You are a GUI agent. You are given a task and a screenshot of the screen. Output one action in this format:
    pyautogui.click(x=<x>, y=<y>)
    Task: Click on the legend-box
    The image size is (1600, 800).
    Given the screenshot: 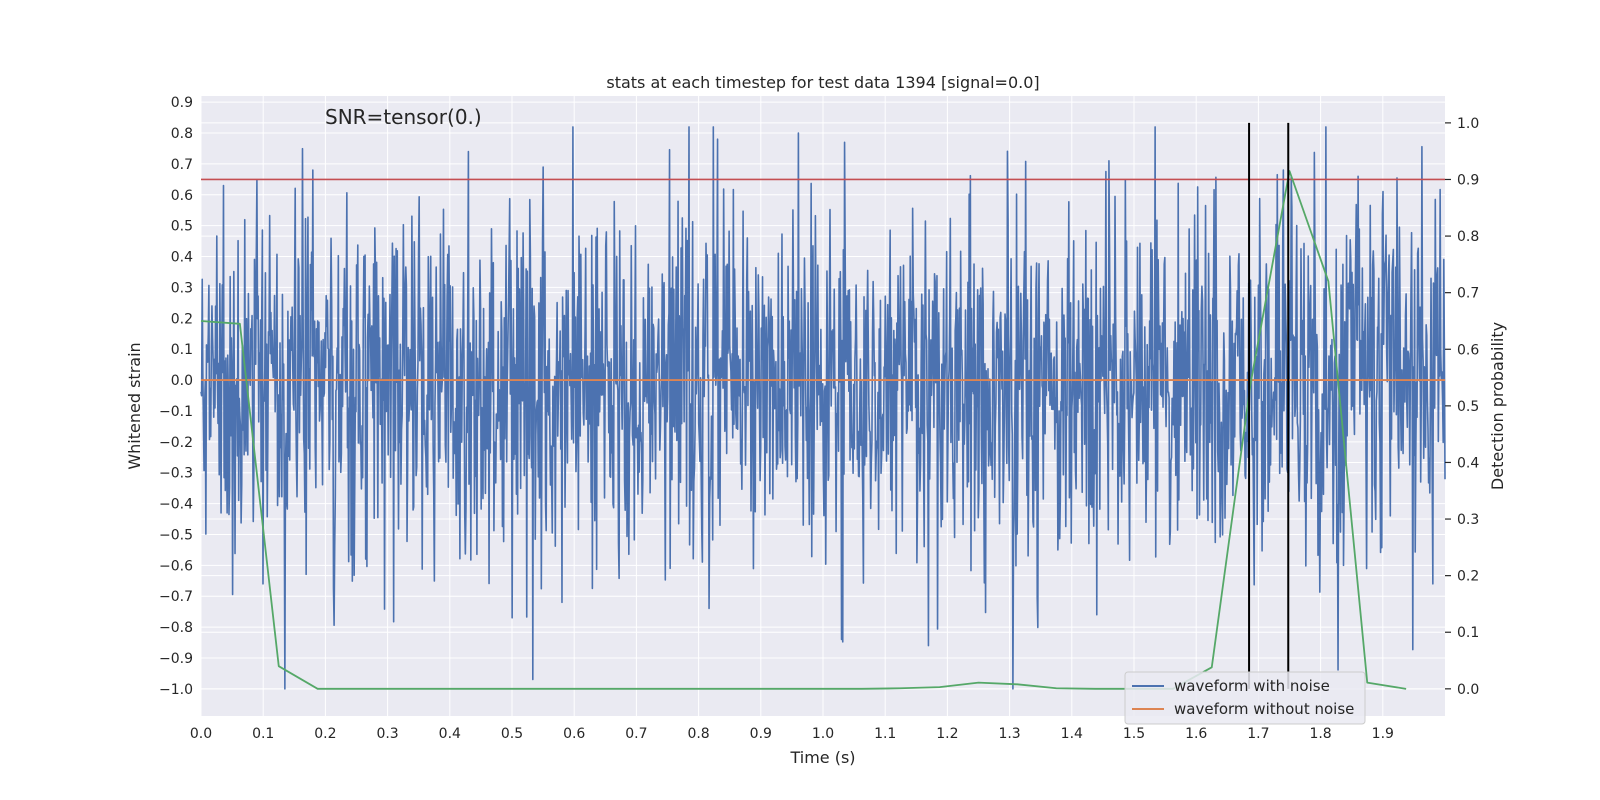 What is the action you would take?
    pyautogui.click(x=1245, y=698)
    